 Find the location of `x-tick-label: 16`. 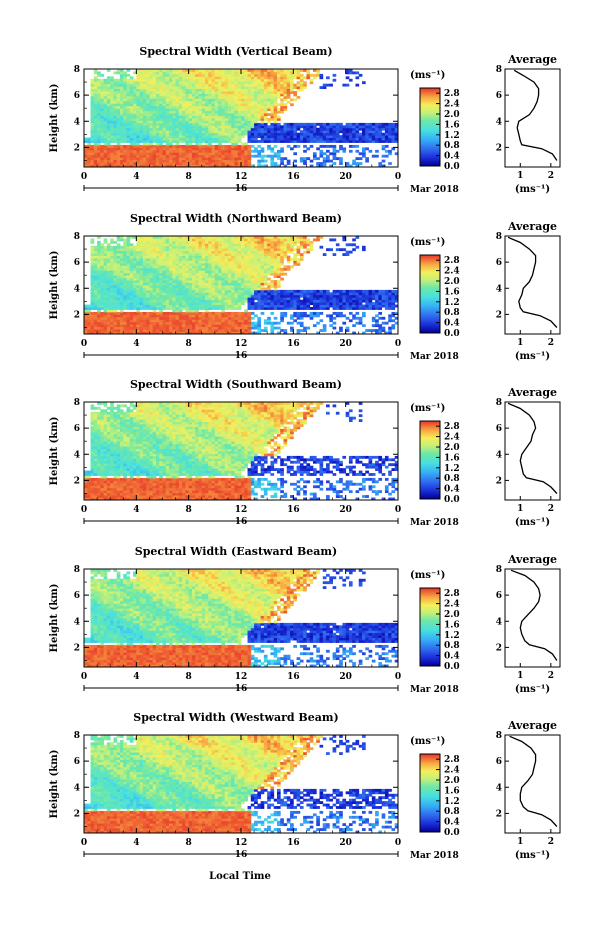

x-tick-label: 16 is located at coordinates (293, 177).